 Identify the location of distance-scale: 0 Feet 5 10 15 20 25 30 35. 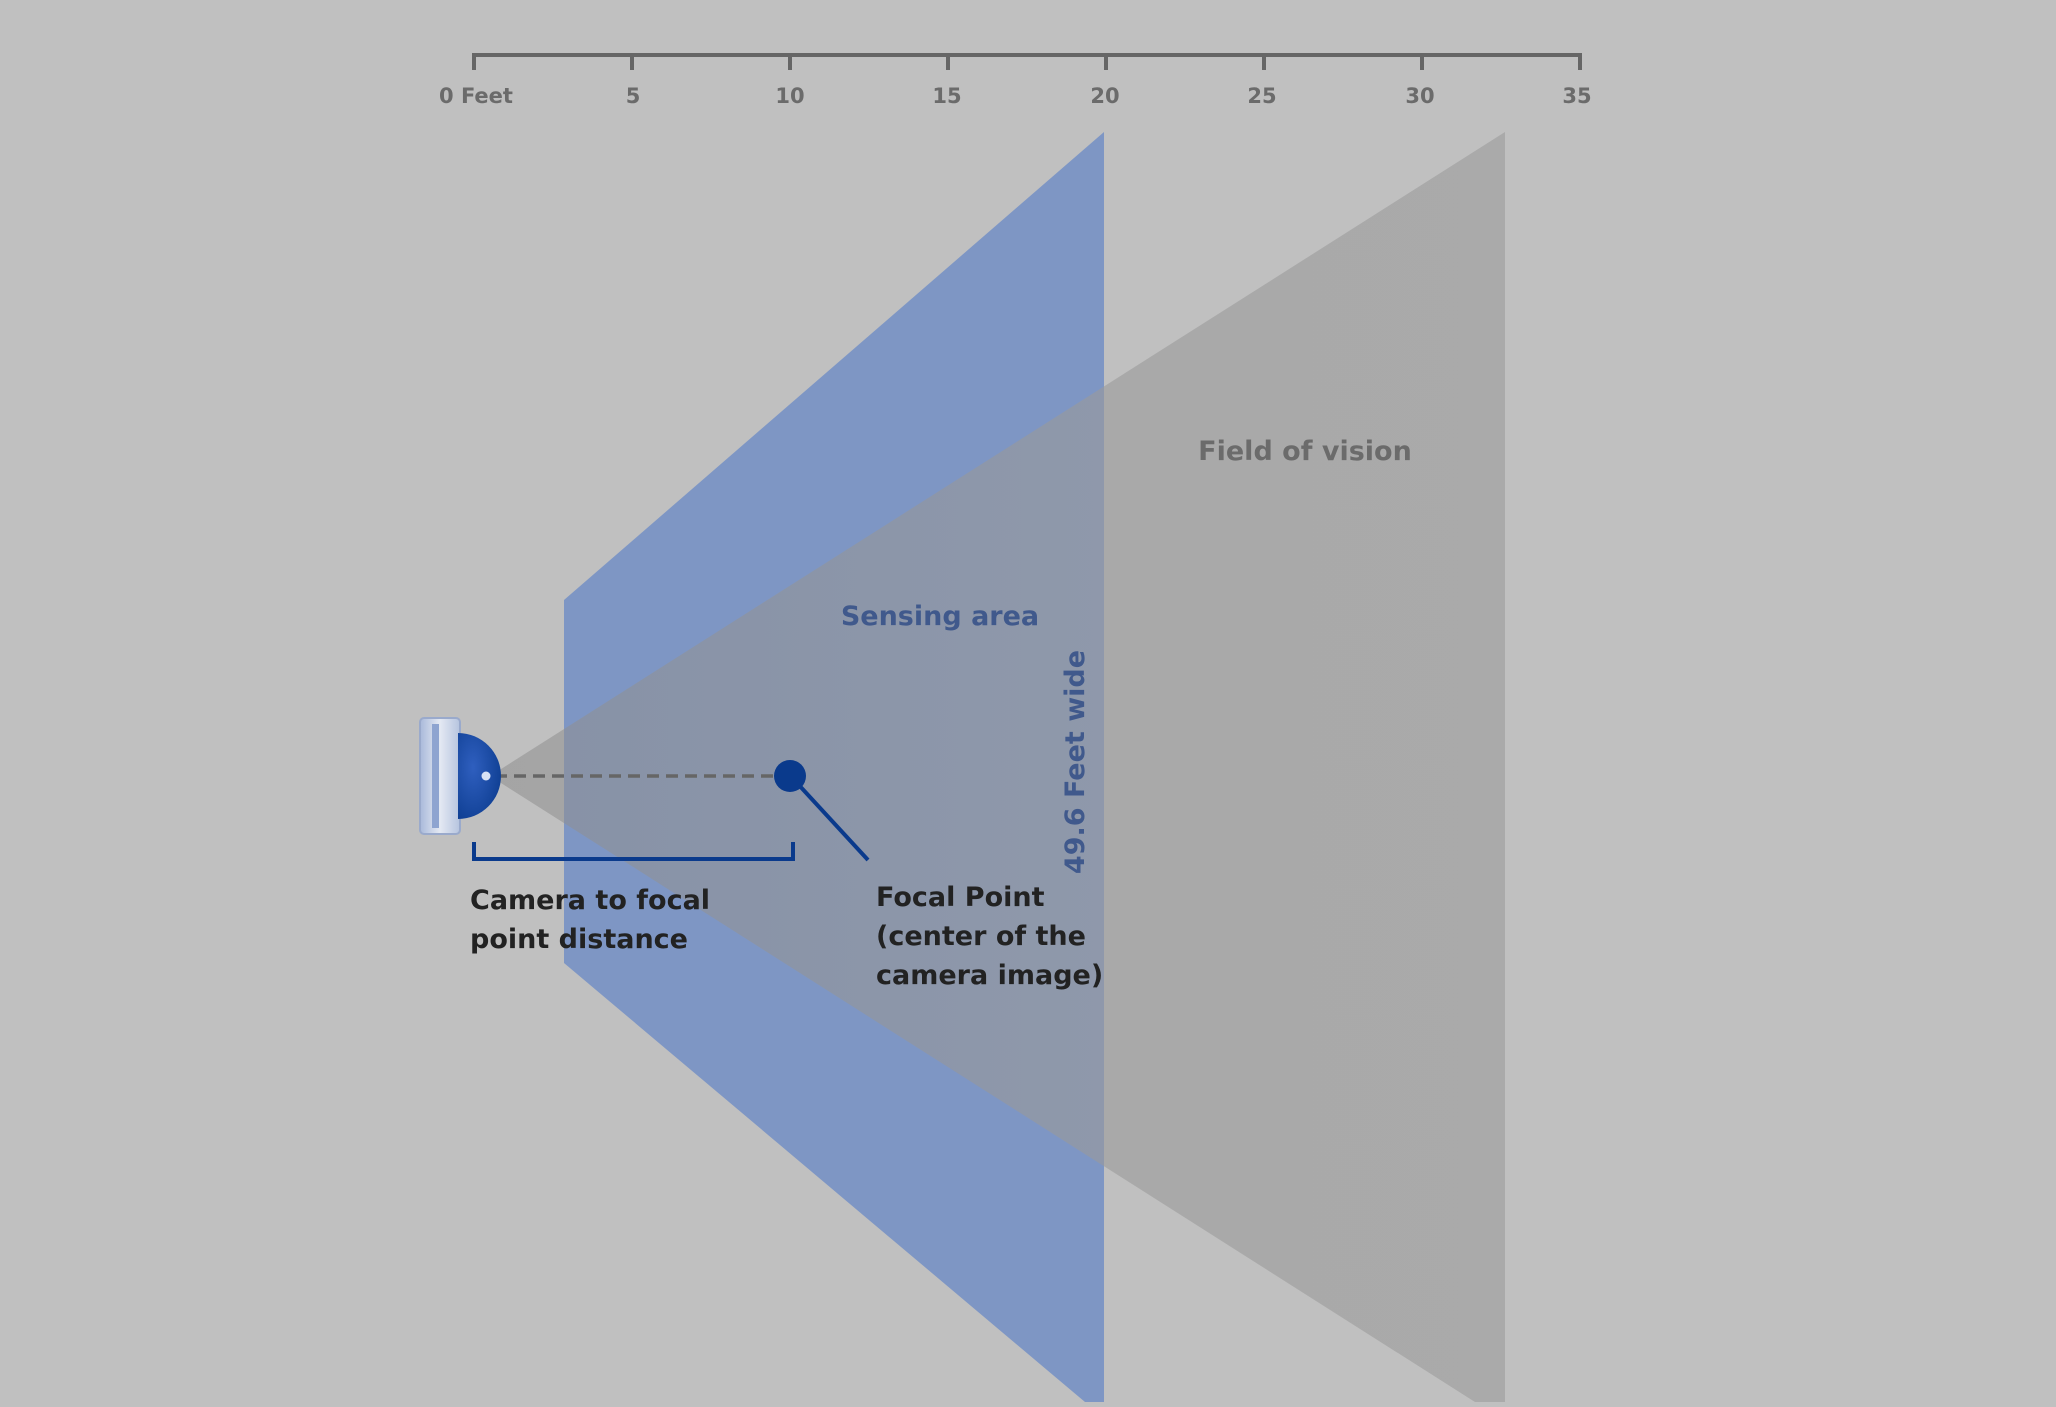
(1015, 80).